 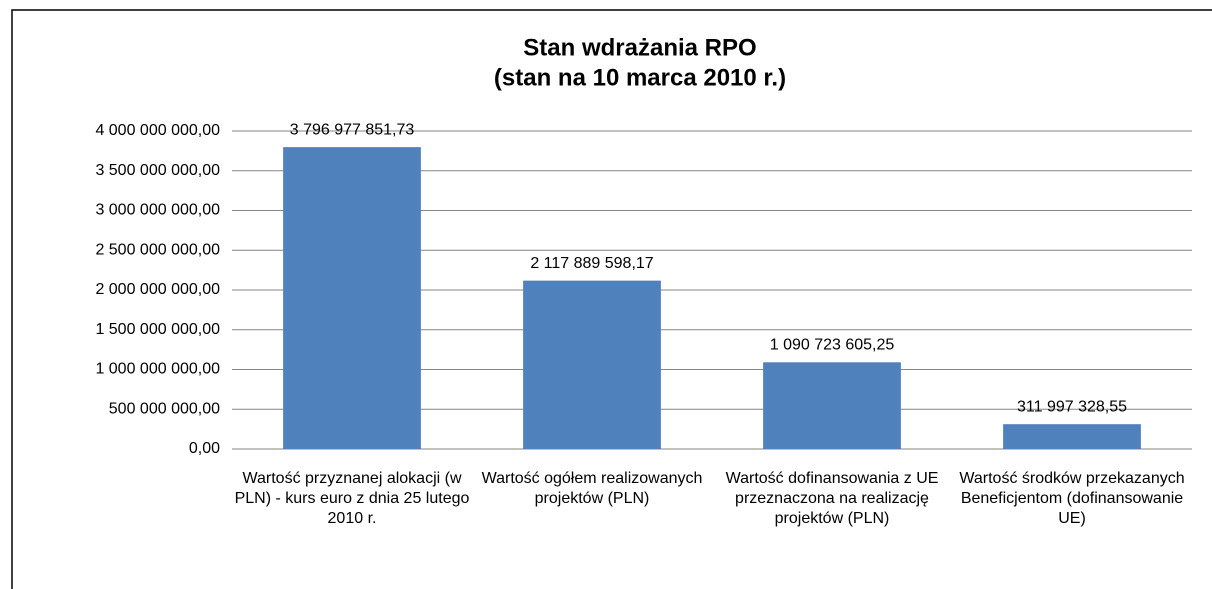 What do you see at coordinates (157, 130) in the screenshot?
I see `y-tick-label: 4 000 000 000,00` at bounding box center [157, 130].